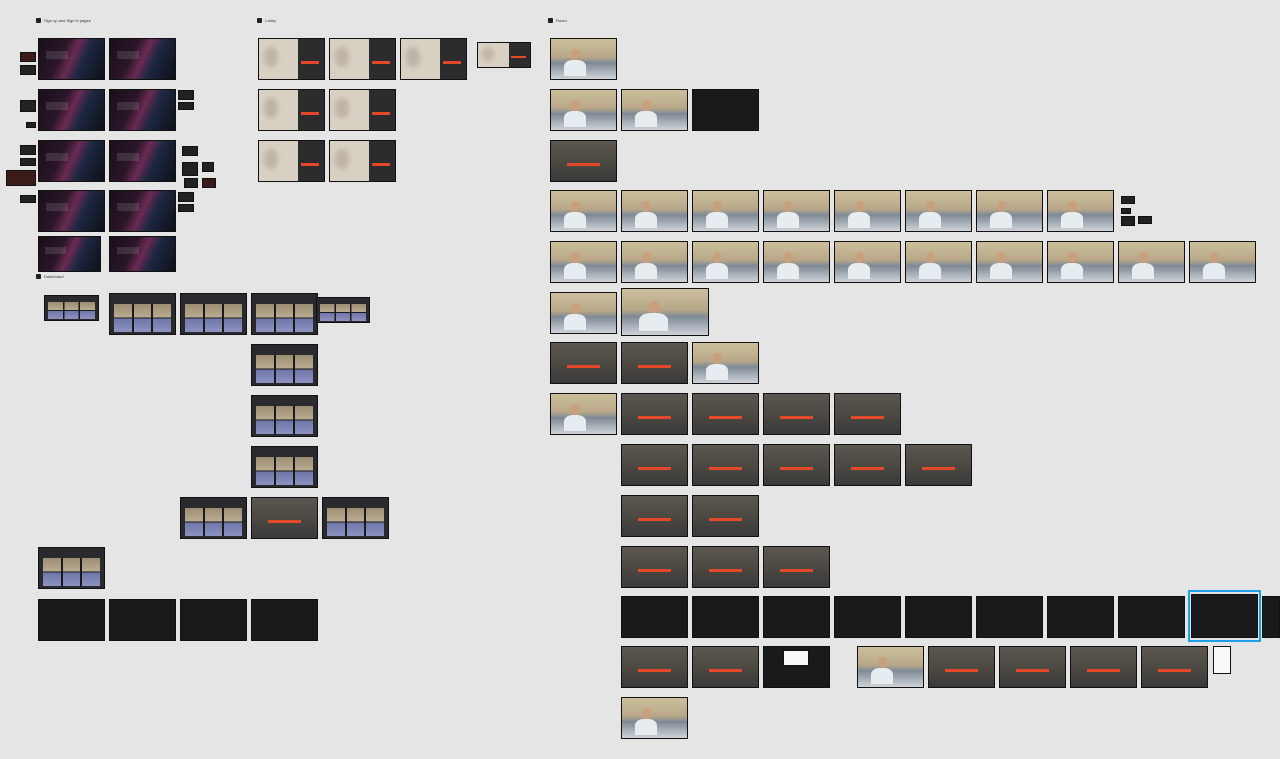 This screenshot has width=1280, height=759. I want to click on frame-room-selected, so click(1224, 616).